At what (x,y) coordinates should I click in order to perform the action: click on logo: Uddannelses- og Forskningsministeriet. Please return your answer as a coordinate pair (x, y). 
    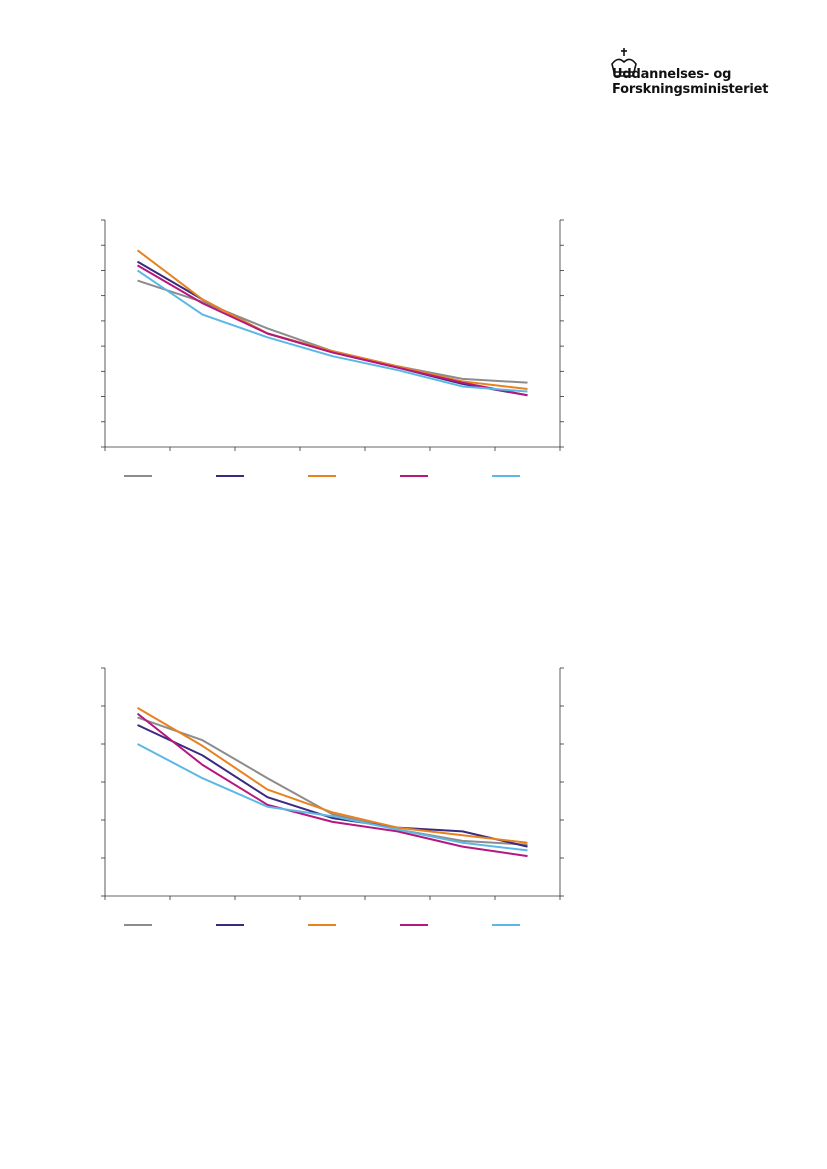
    Looking at the image, I should click on (690, 82).